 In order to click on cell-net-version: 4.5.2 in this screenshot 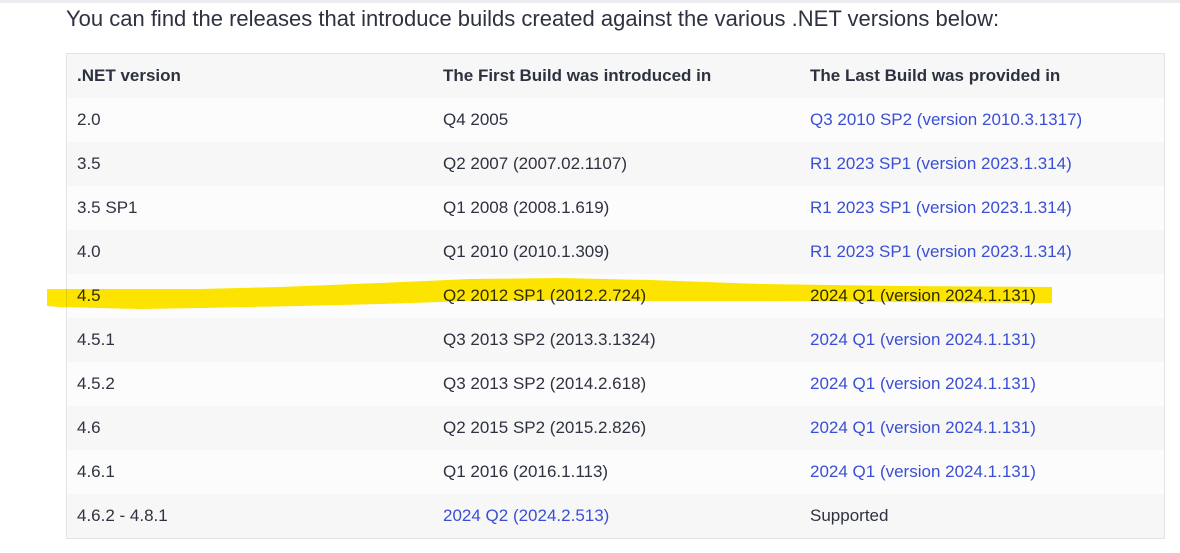, I will do `click(249, 384)`.